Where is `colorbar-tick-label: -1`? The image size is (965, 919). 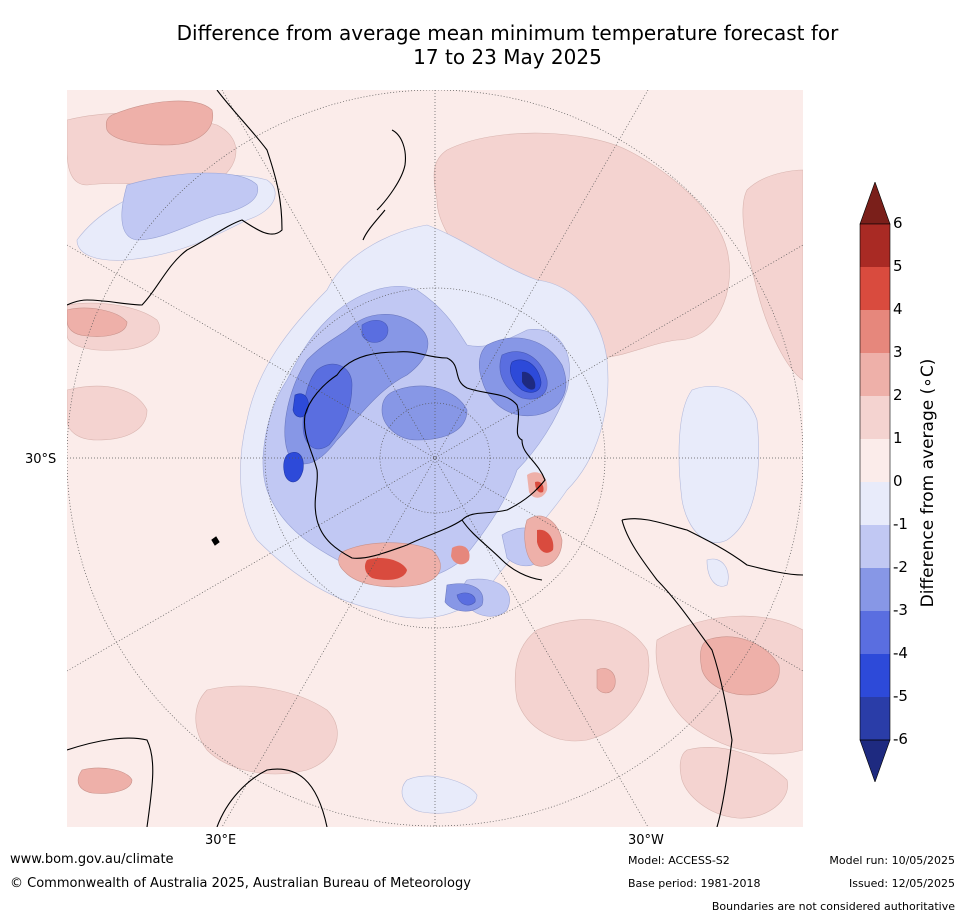 colorbar-tick-label: -1 is located at coordinates (900, 524).